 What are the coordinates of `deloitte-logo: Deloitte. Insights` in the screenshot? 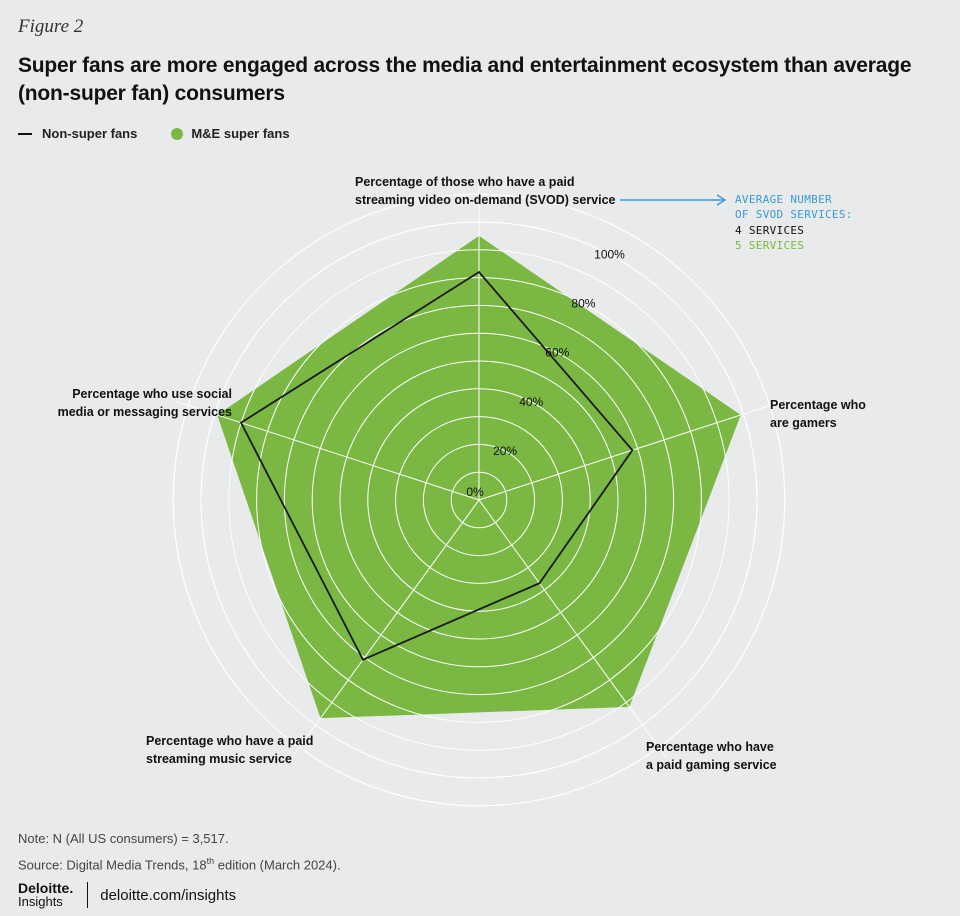 It's located at (46, 894).